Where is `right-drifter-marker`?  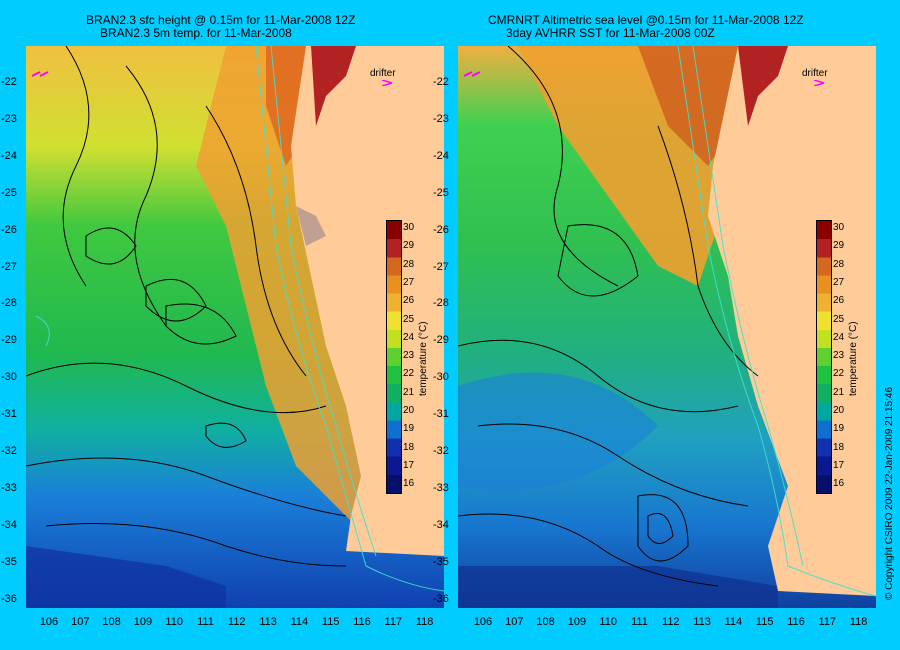
right-drifter-marker is located at coordinates (819, 83).